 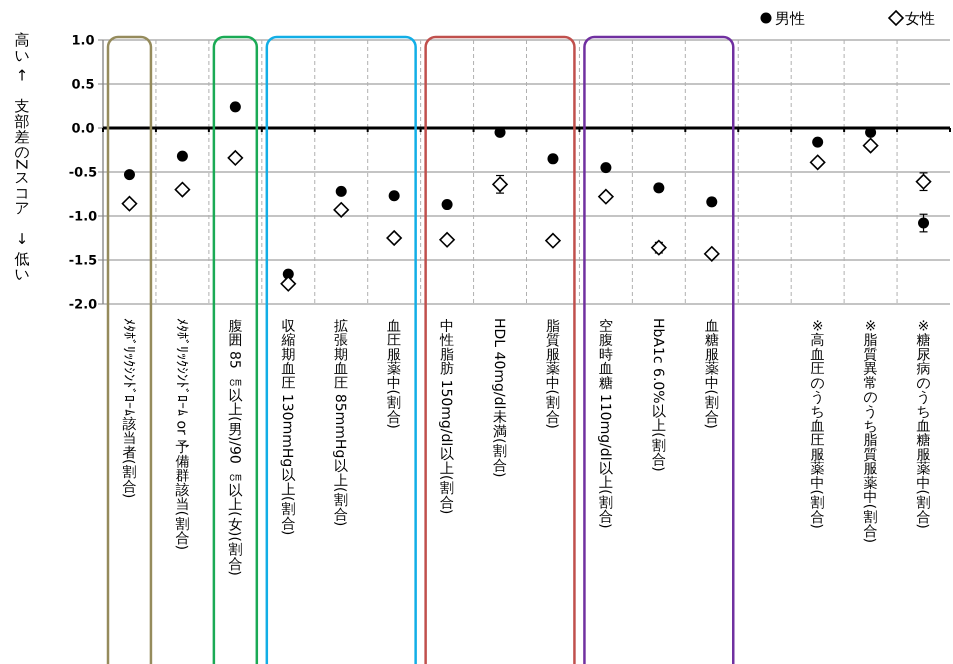 I want to click on category-label: ﾒﾀﾎﾞﾘｯｸｼﾝﾄﾞﾛｰﾑ該当者(割合), so click(x=128, y=408).